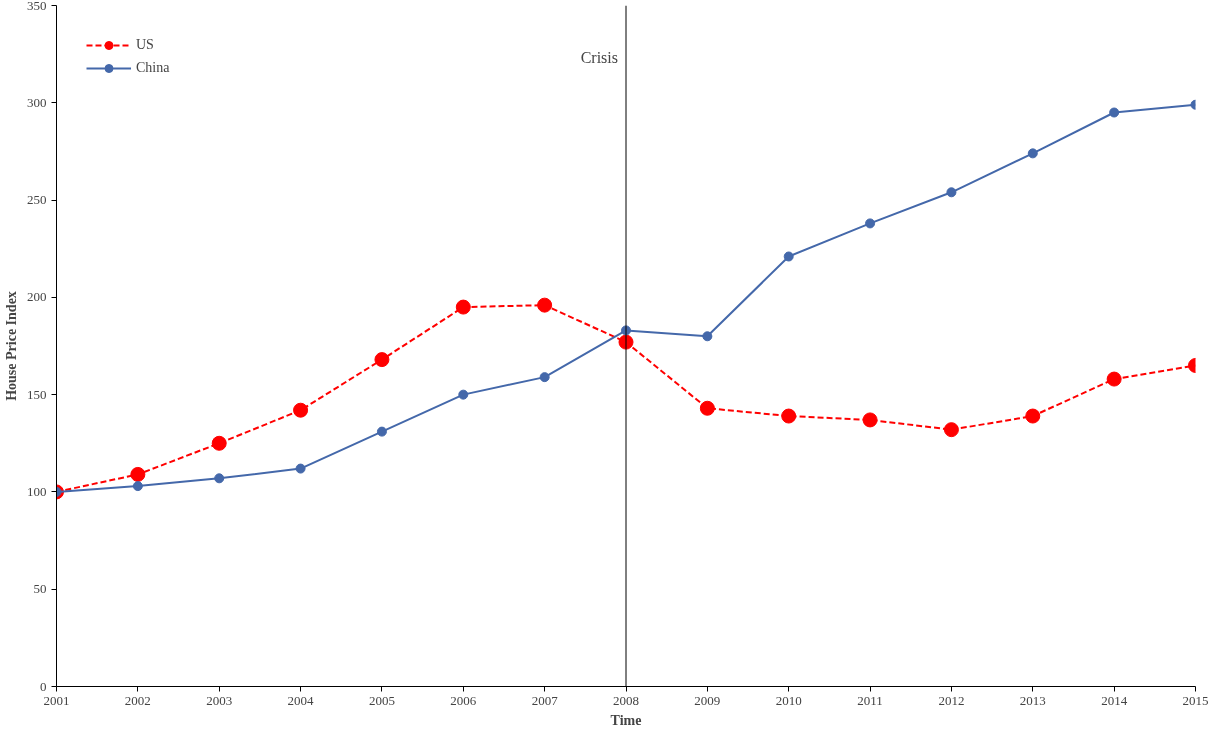 The width and height of the screenshot is (1225, 738). Describe the element at coordinates (1195, 700) in the screenshot. I see `x-tick-label: 2015` at that location.